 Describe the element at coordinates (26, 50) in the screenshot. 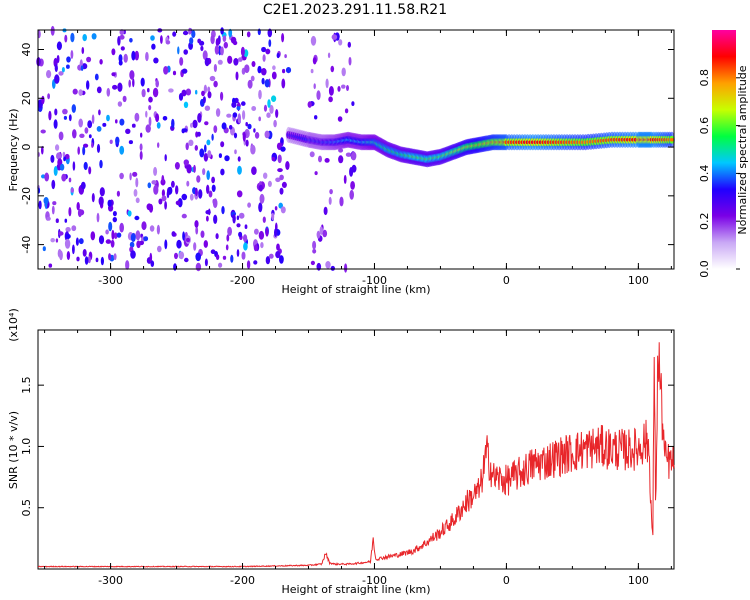

I see `y-tick-label: 40` at that location.